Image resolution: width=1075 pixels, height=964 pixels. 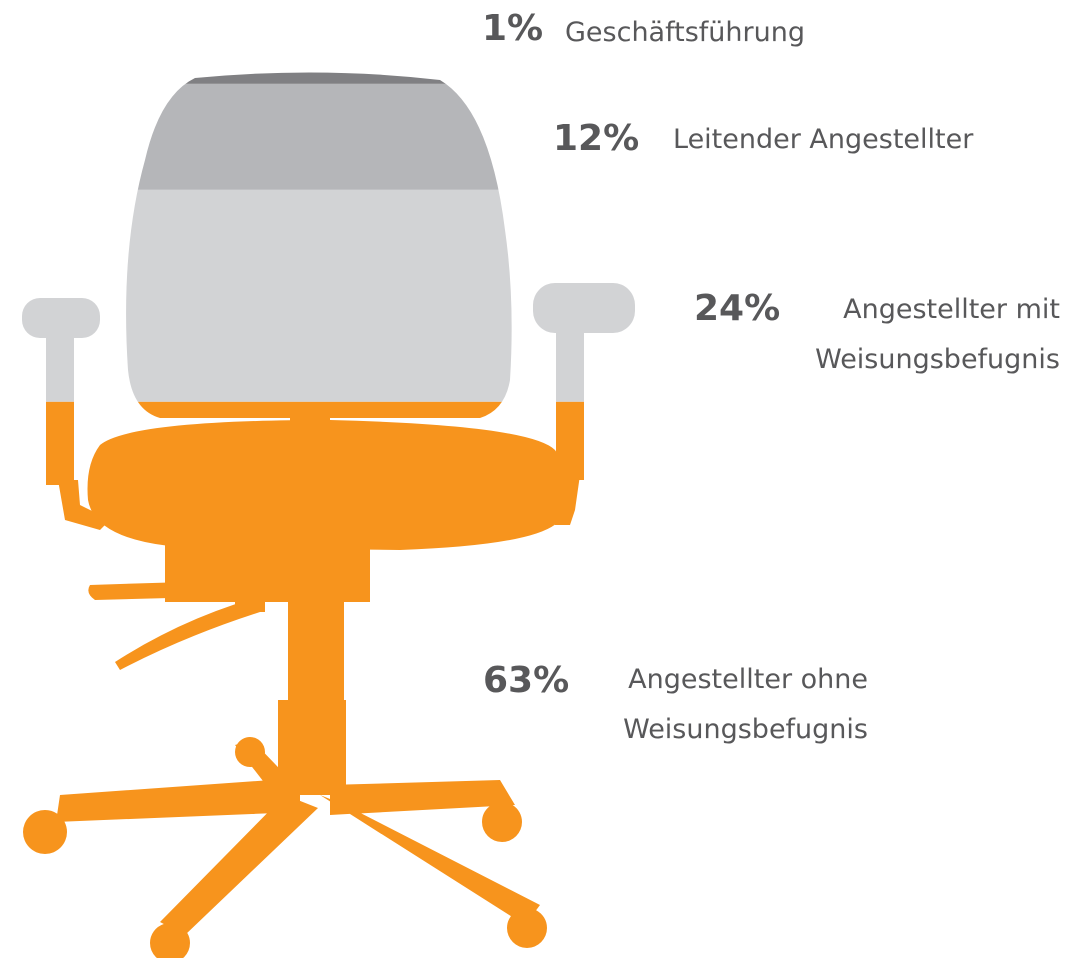 I want to click on category-label: Geschäftsführung, so click(x=685, y=32).